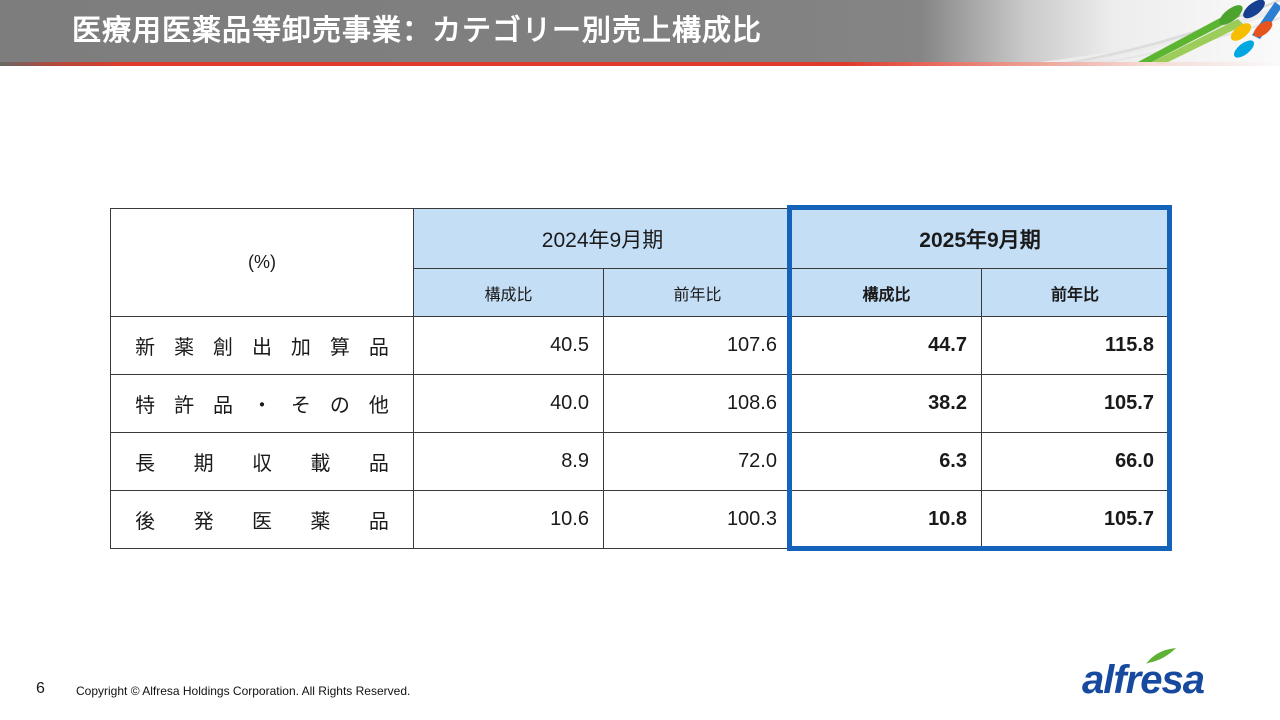 The width and height of the screenshot is (1280, 720). I want to click on unit-label-cell: (%), so click(262, 262).